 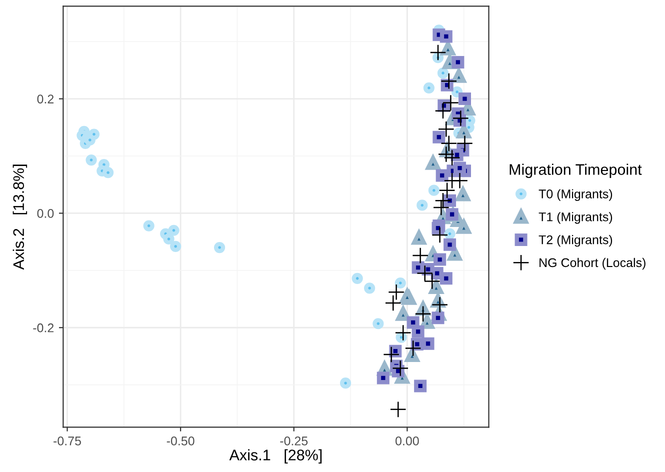 I want to click on y-tick-label: -0.2, so click(x=43, y=327).